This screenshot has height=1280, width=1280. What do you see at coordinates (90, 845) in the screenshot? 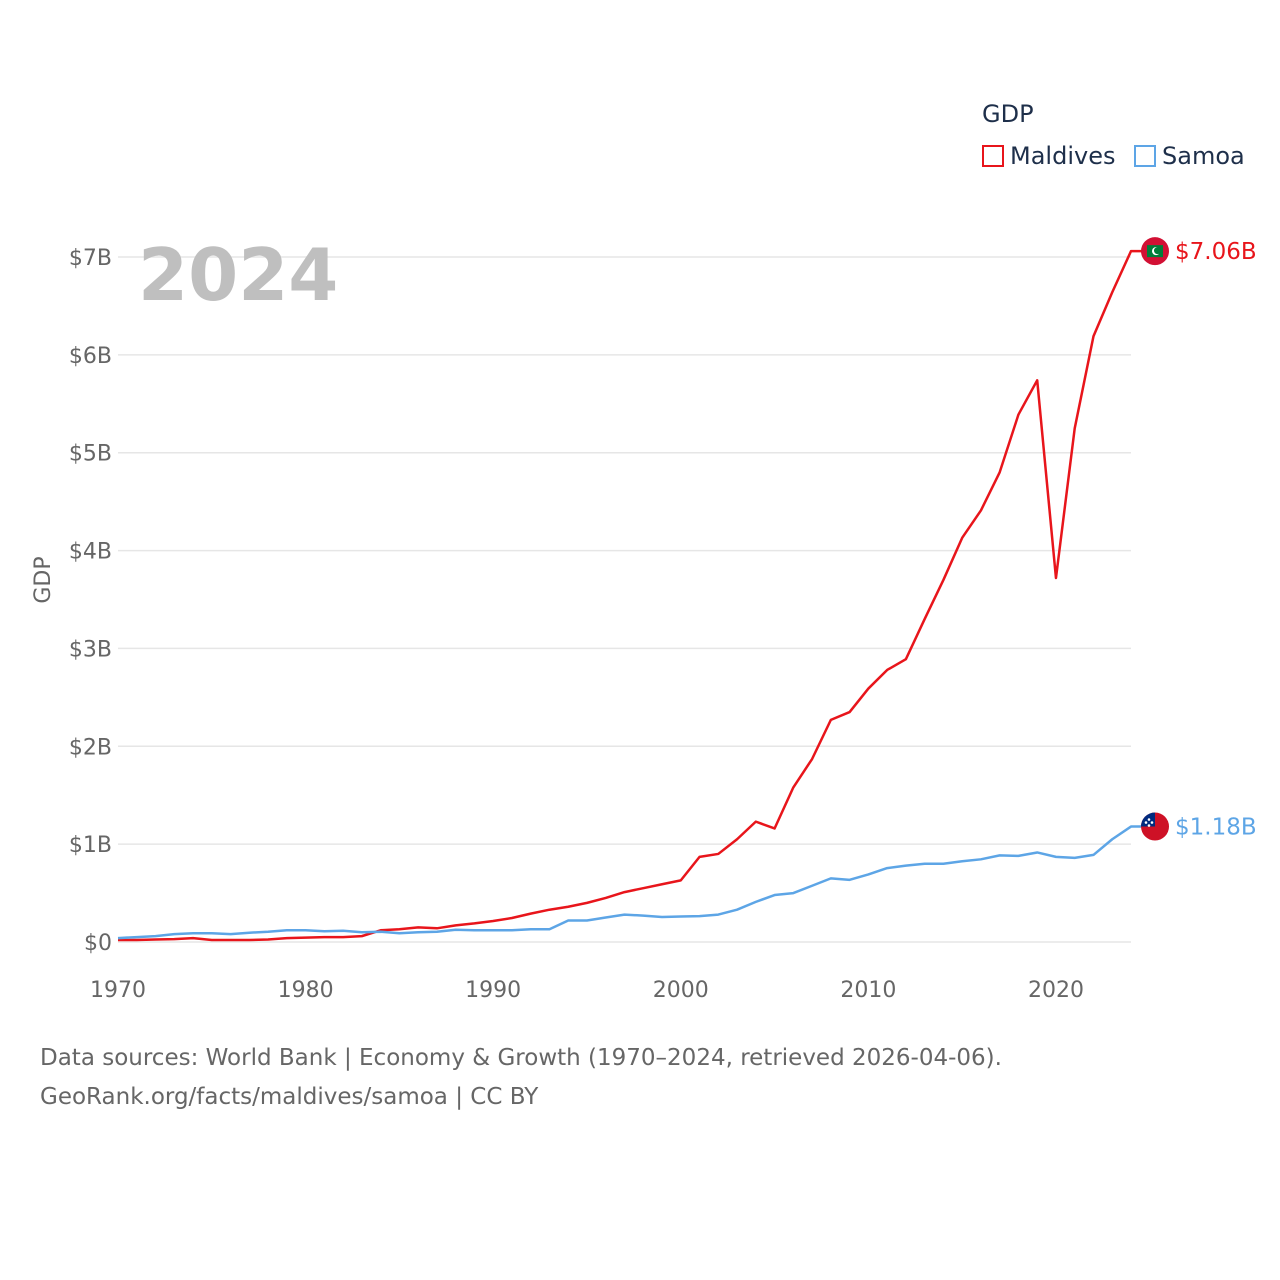
I see `y-tick-label: $1B` at bounding box center [90, 845].